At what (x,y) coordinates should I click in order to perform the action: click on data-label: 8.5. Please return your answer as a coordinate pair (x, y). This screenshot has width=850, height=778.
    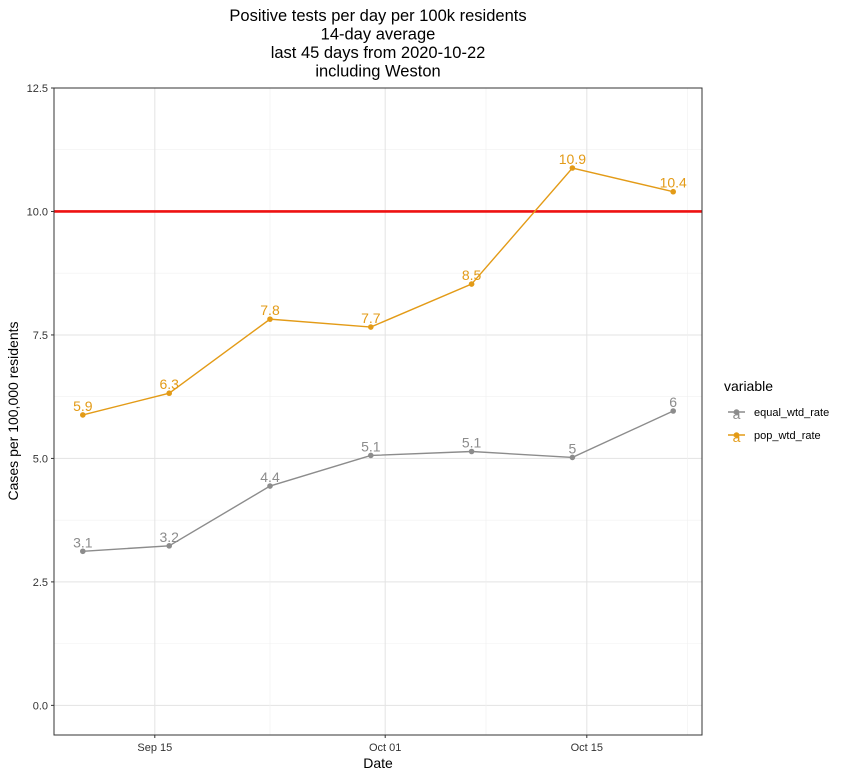
    Looking at the image, I should click on (472, 275).